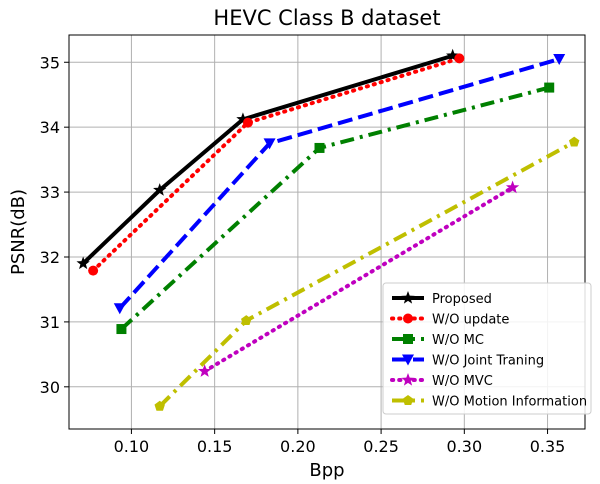 The image size is (600, 484). I want to click on legend-item: W/O Joint Traning, so click(468, 361).